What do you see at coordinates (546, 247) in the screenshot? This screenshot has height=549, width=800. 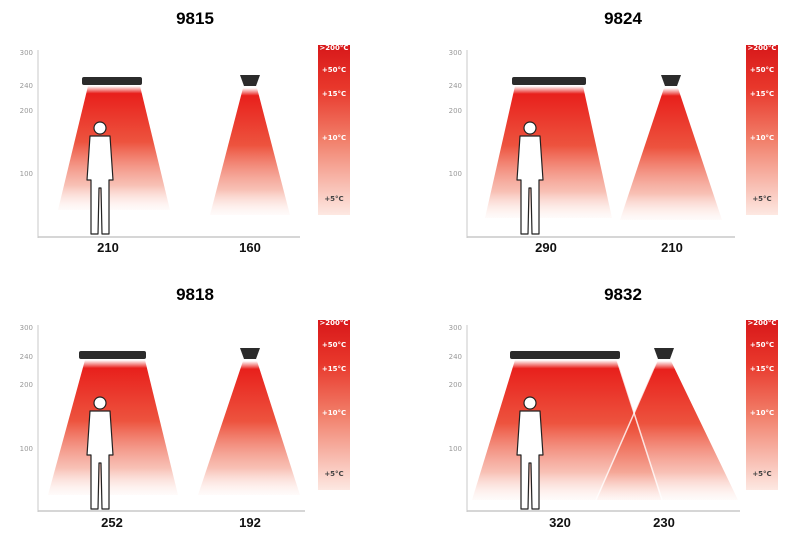 I see `width-label: 290` at bounding box center [546, 247].